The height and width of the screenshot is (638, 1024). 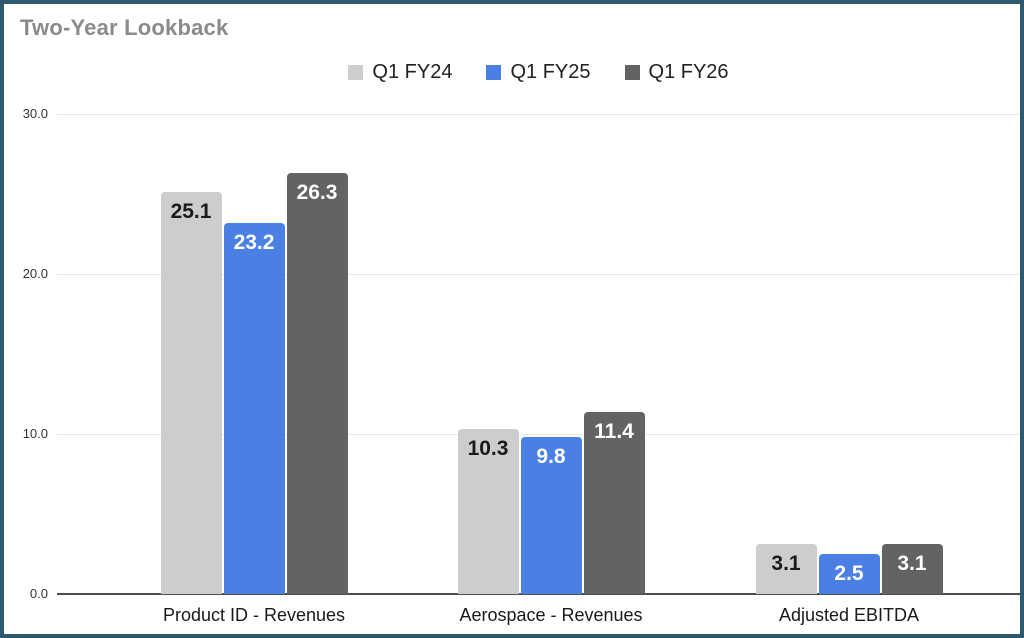 I want to click on bar-q1-fy24-adjusted-ebitda, so click(x=786, y=569).